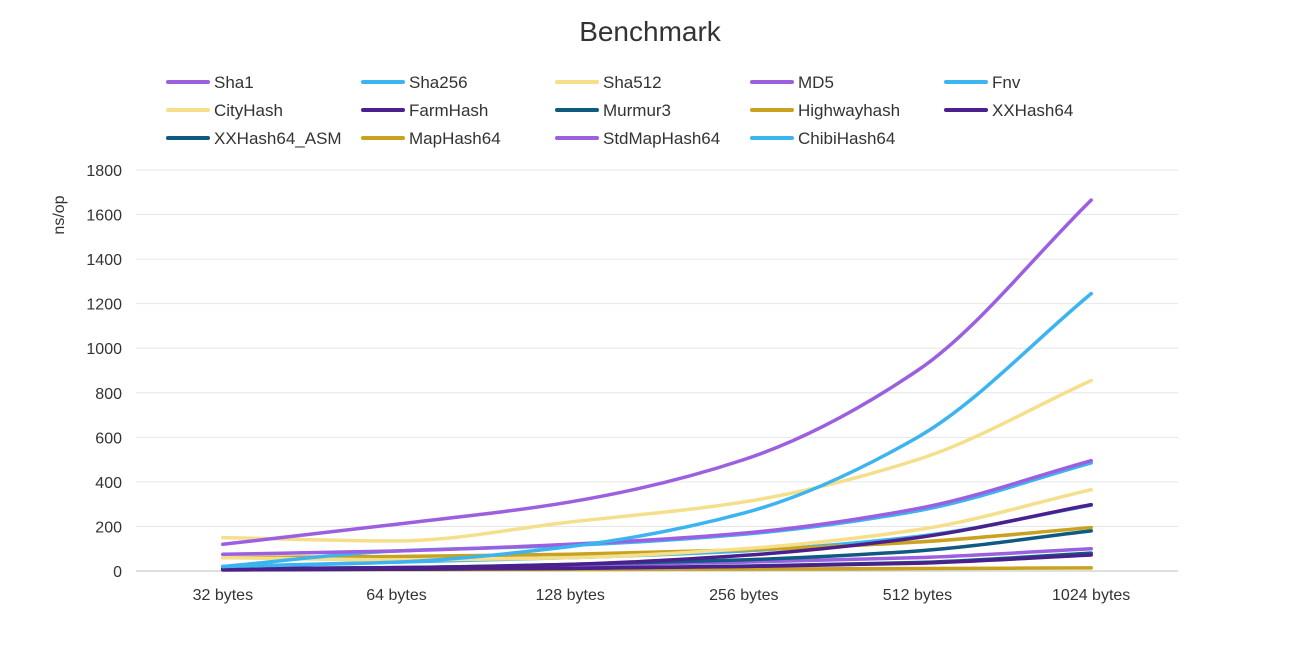 The image size is (1300, 647). What do you see at coordinates (223, 595) in the screenshot?
I see `x-tick-label: 32 bytes` at bounding box center [223, 595].